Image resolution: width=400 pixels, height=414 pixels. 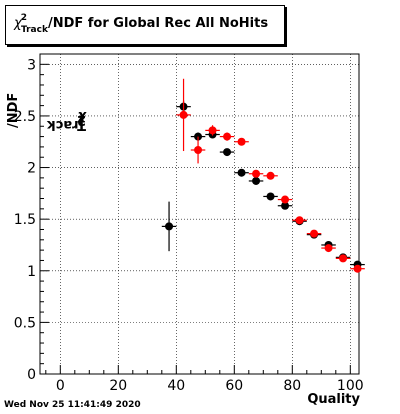 I want to click on y-tick-label: 3, so click(x=31, y=65).